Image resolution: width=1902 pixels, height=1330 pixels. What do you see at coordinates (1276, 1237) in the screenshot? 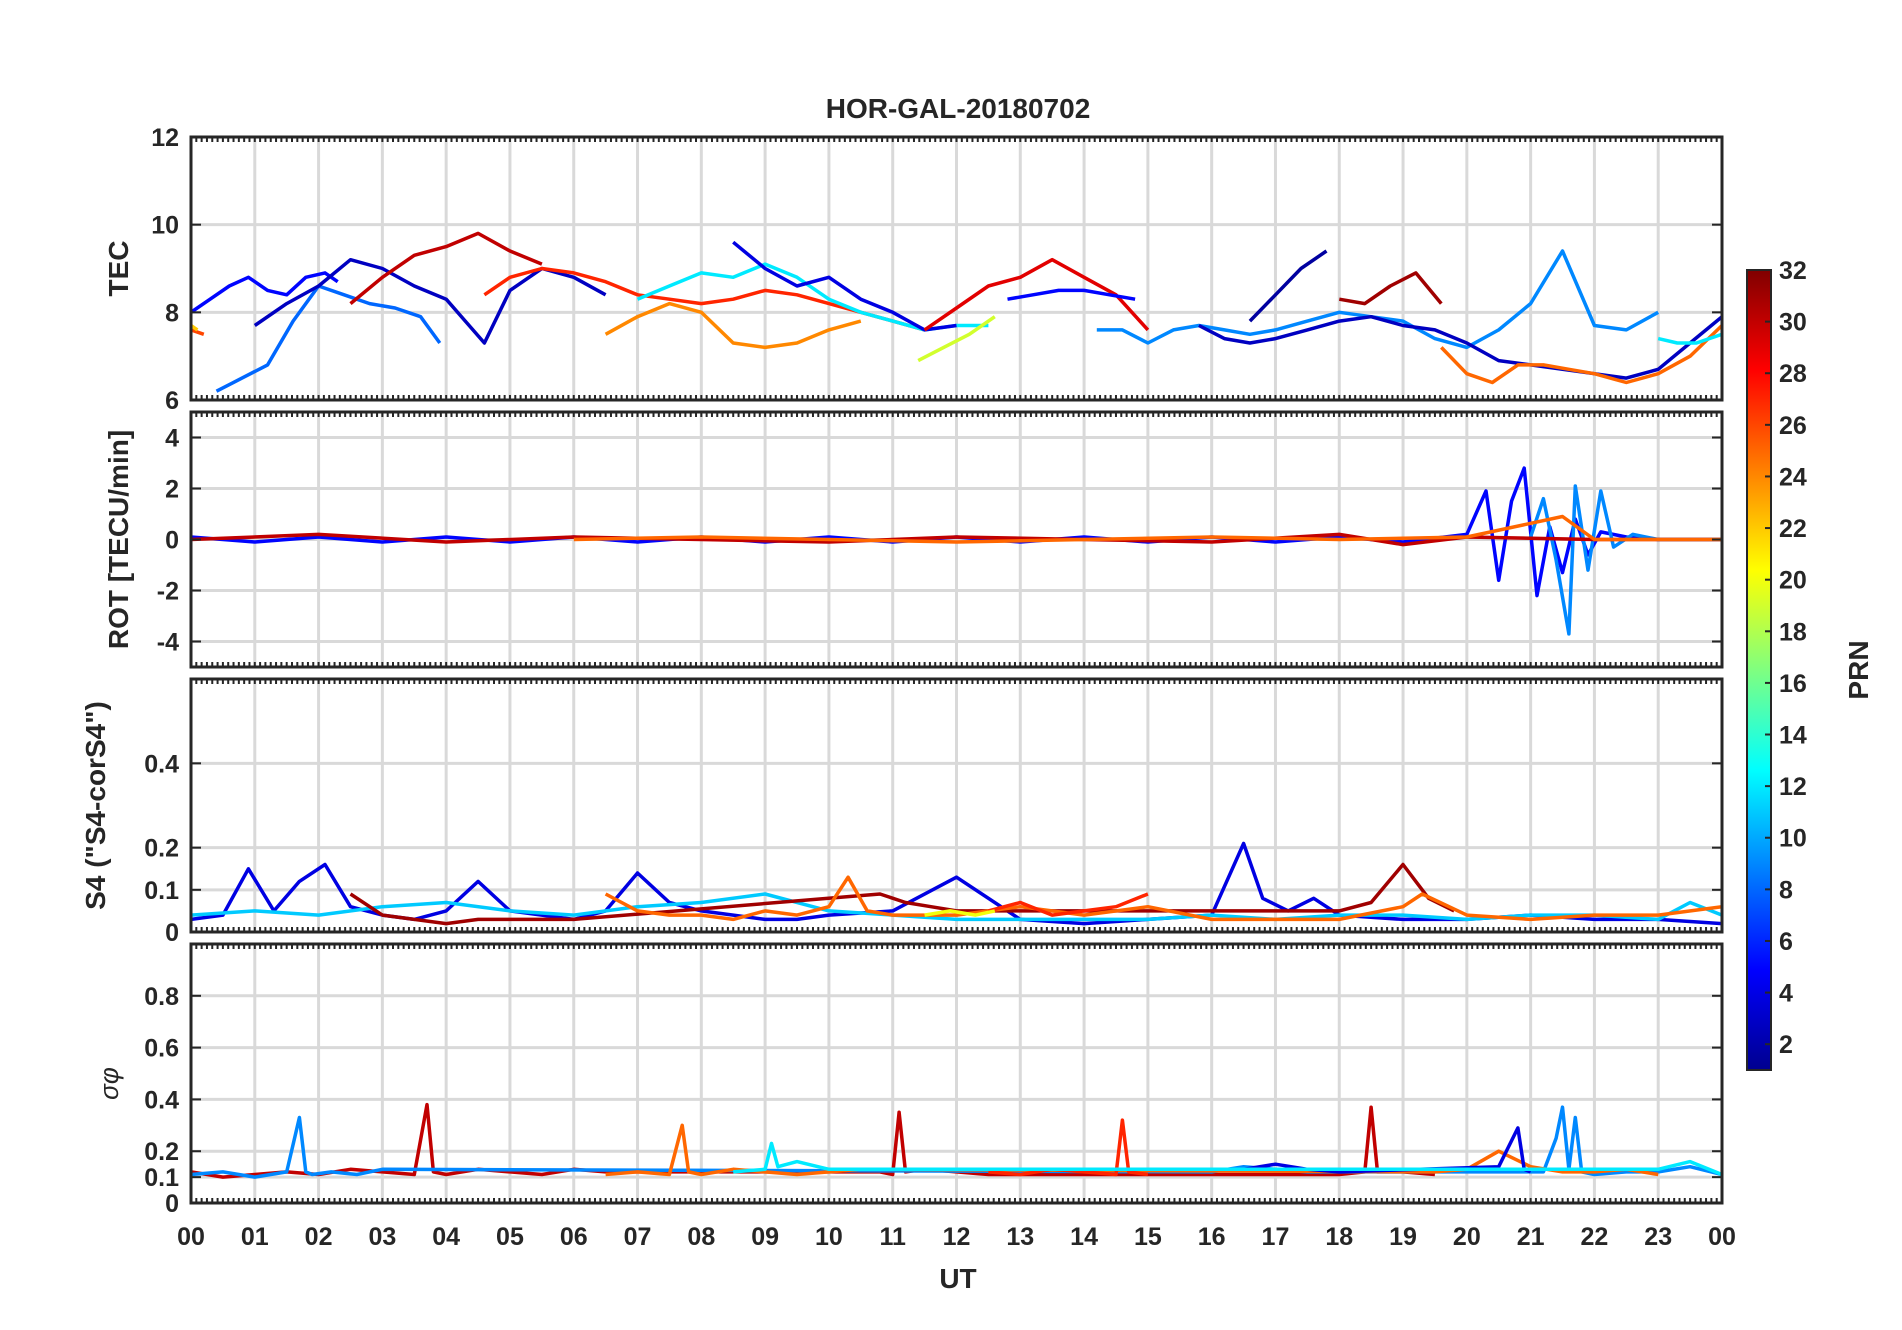
I see `x-tick-label: 17` at bounding box center [1276, 1237].